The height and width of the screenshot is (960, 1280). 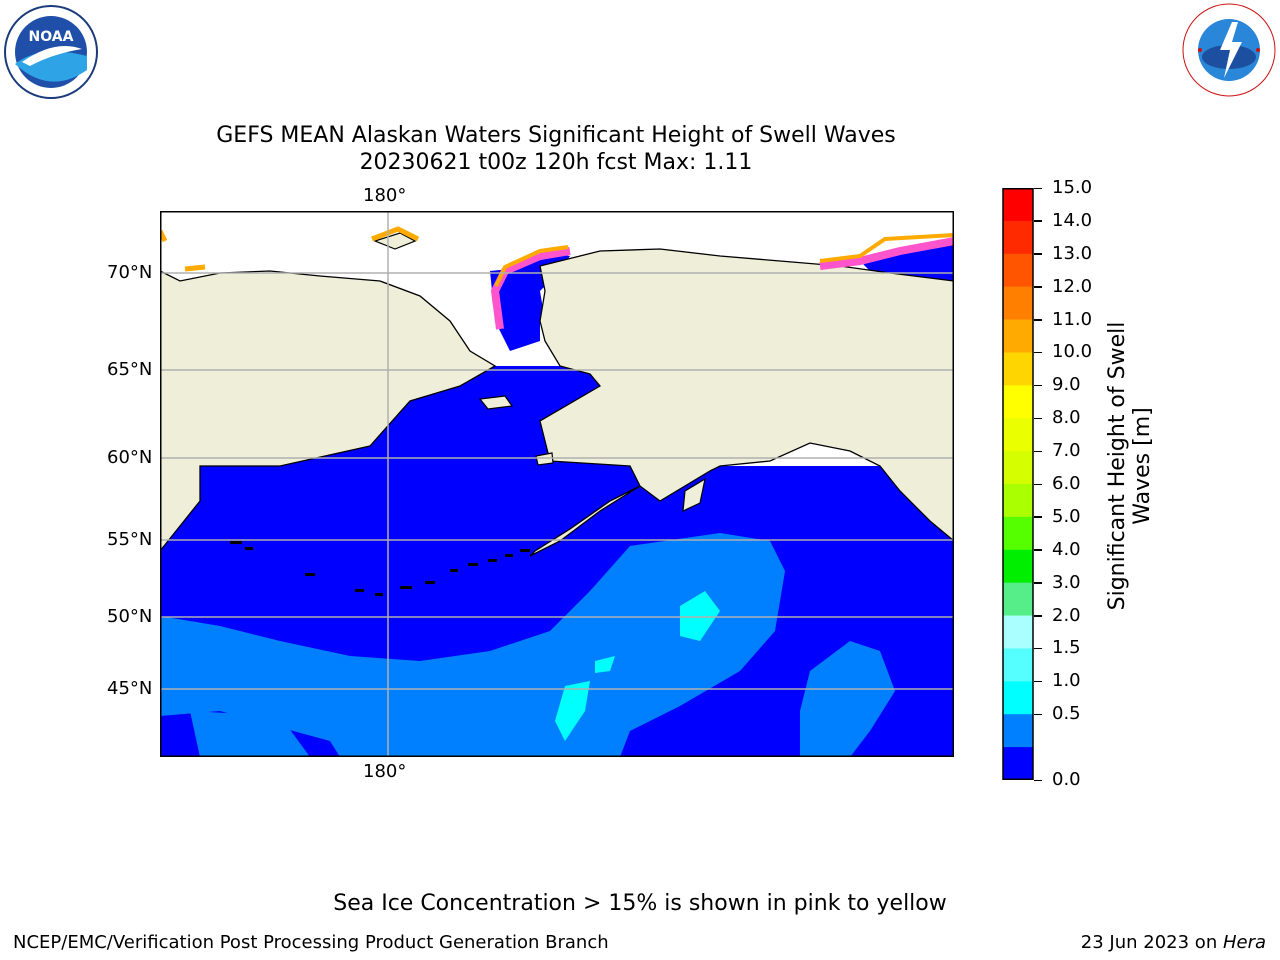 What do you see at coordinates (1066, 615) in the screenshot?
I see `colorbar-tick-label: 2.0` at bounding box center [1066, 615].